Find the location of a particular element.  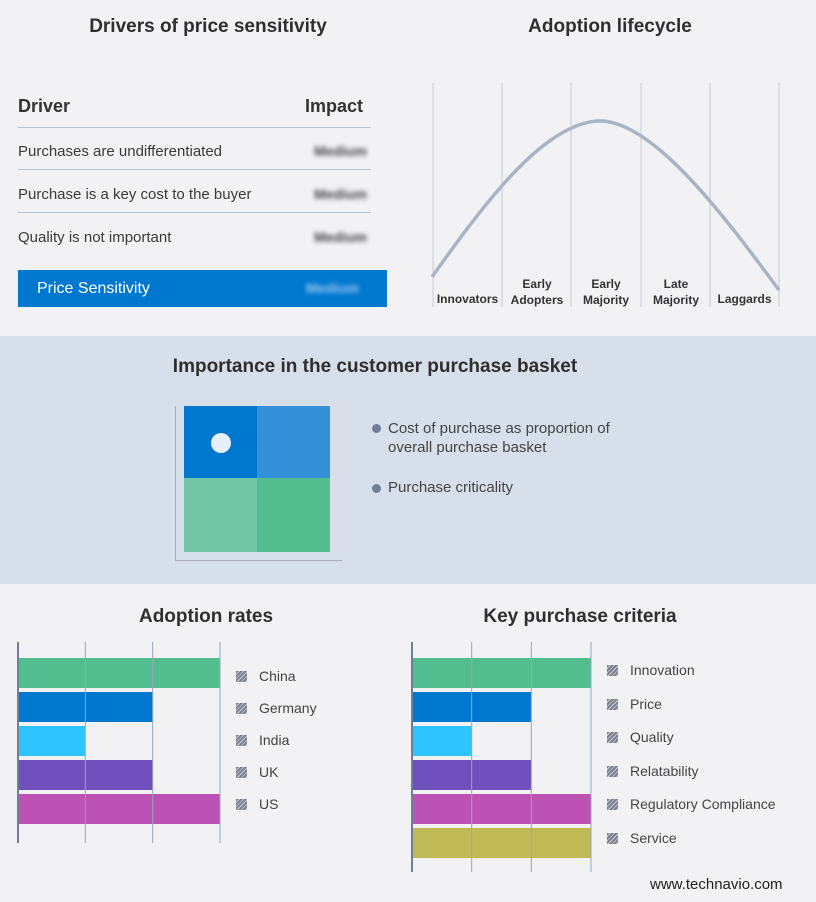

legend-label: Service is located at coordinates (653, 838).